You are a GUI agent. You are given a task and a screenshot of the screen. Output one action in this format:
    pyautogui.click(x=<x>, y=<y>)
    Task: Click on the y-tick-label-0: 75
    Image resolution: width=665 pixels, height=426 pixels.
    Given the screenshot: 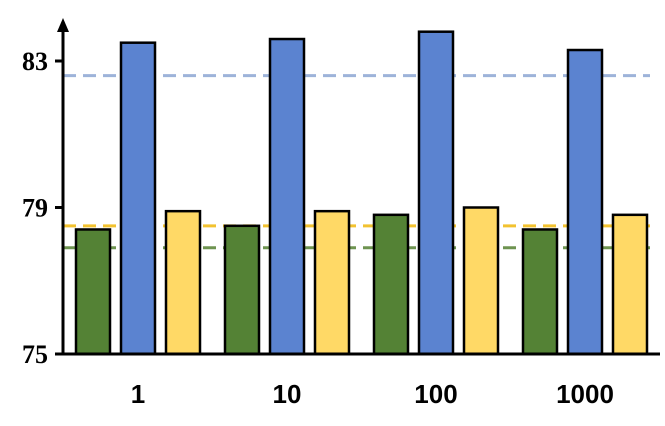 What is the action you would take?
    pyautogui.click(x=35, y=354)
    